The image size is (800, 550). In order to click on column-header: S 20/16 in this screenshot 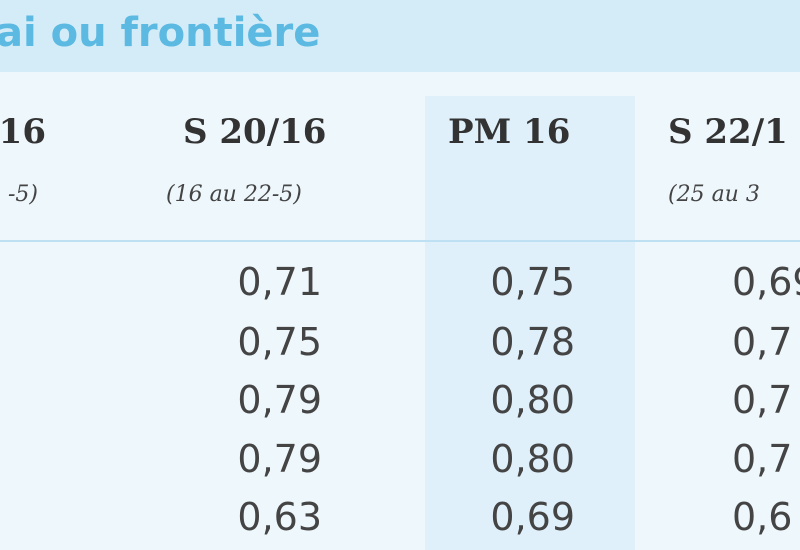, I will do `click(255, 132)`.